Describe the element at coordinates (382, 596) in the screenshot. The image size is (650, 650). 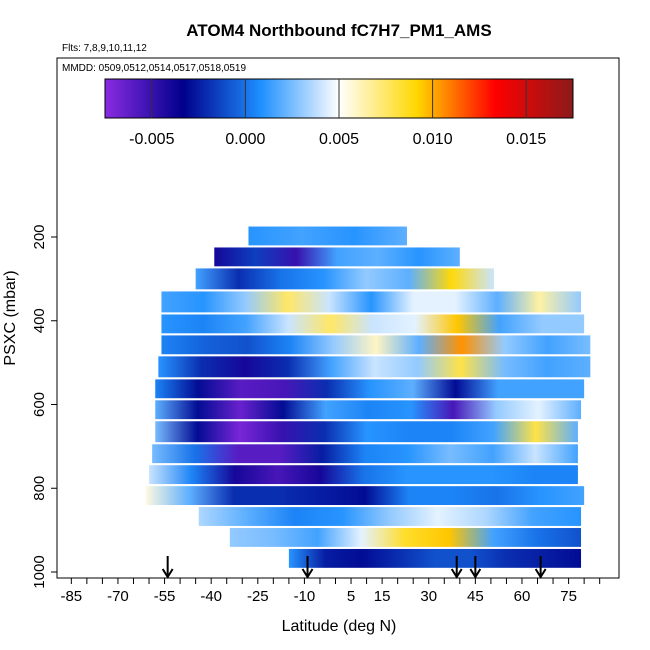
I see `x-tick-label: 15` at that location.